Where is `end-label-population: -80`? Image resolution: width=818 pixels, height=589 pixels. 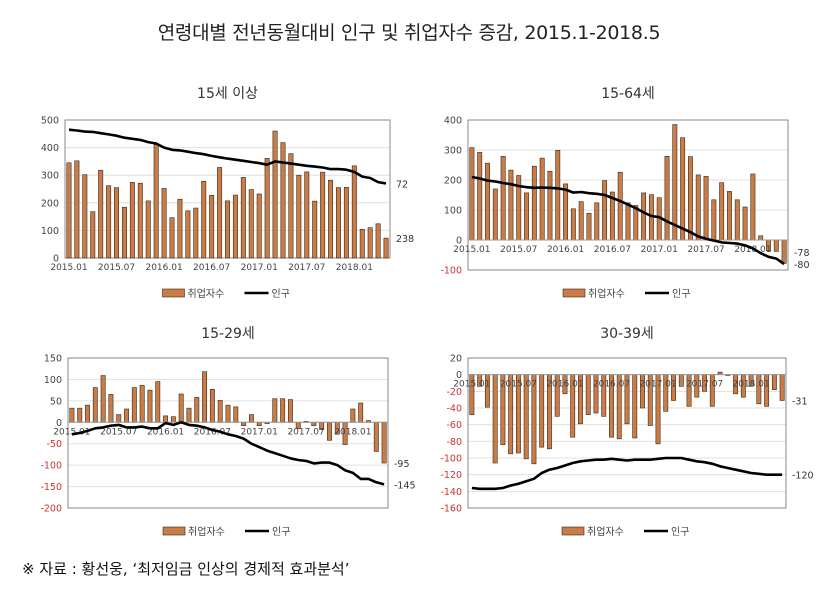
end-label-population: -80 is located at coordinates (802, 265).